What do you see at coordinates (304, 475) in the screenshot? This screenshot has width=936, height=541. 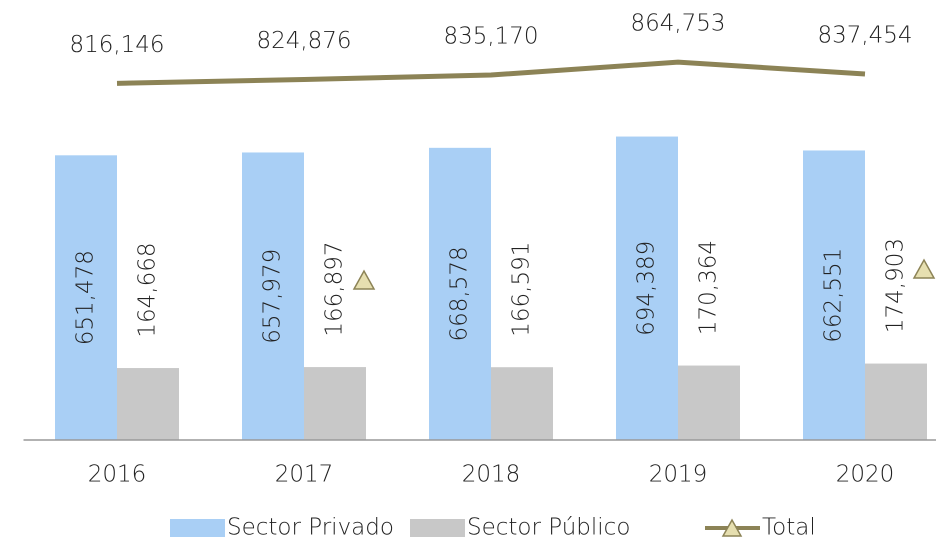 I see `x-tick-label: 2017` at bounding box center [304, 475].